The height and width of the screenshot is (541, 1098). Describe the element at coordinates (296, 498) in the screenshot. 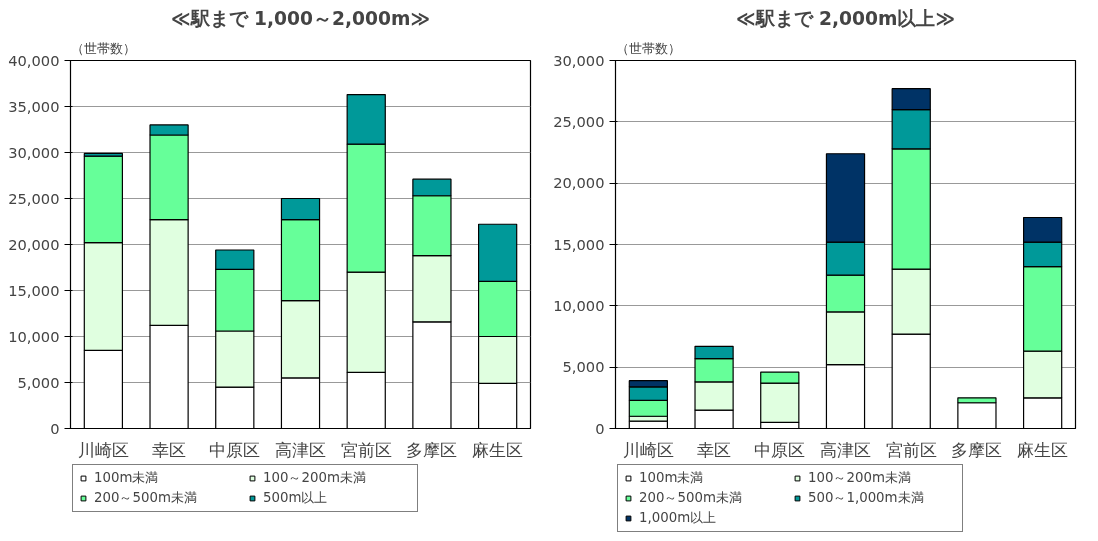

I see `legend-label: 500m以上` at that location.